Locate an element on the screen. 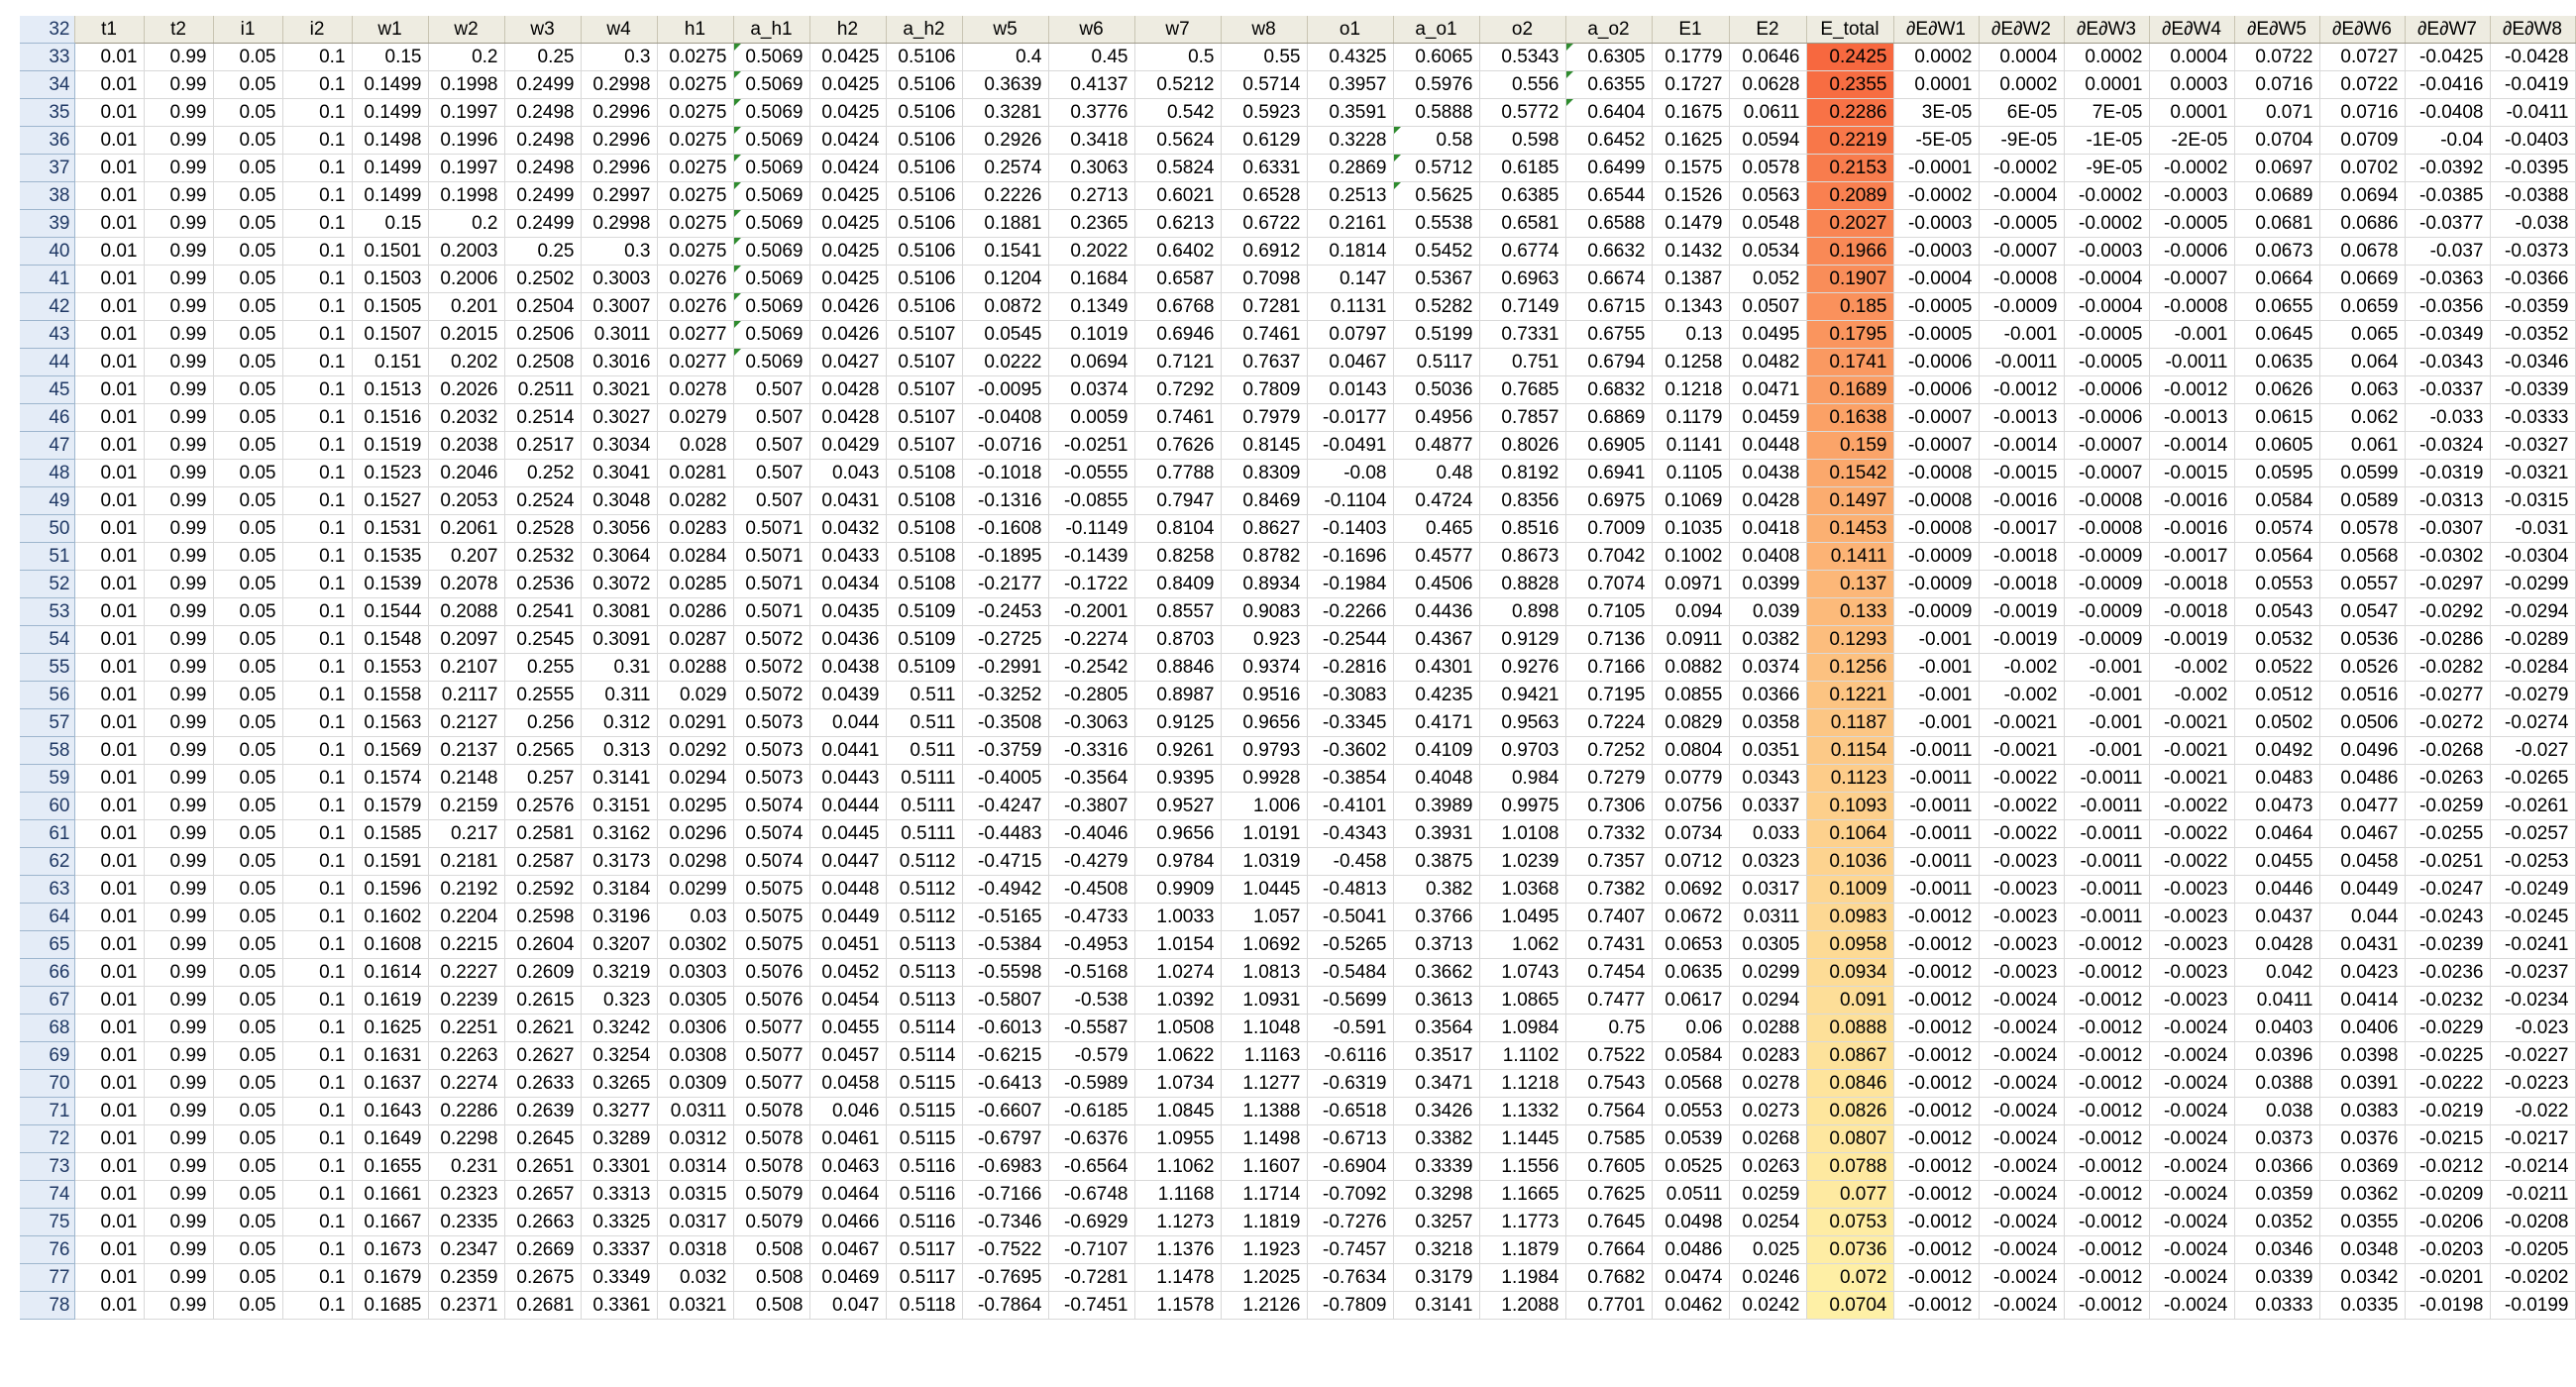 This screenshot has height=1387, width=2576. cell-dedw8: -0.038 is located at coordinates (2533, 223).